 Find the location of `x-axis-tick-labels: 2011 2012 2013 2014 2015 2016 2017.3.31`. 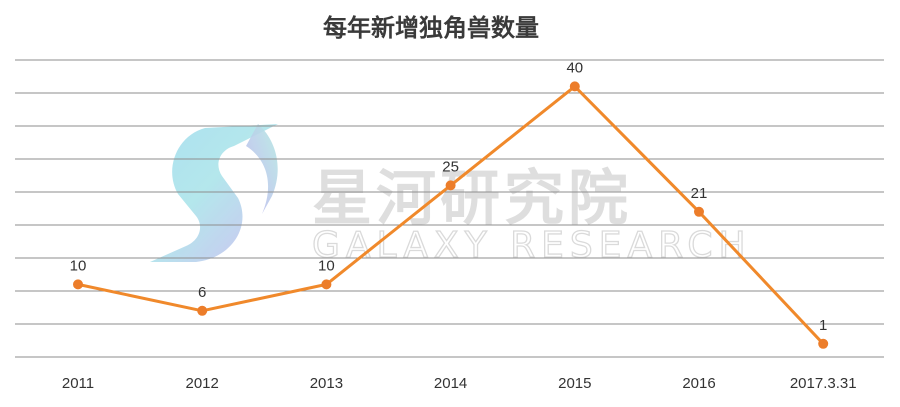

x-axis-tick-labels: 2011 2012 2013 2014 2015 2016 2017.3.31 is located at coordinates (459, 383).